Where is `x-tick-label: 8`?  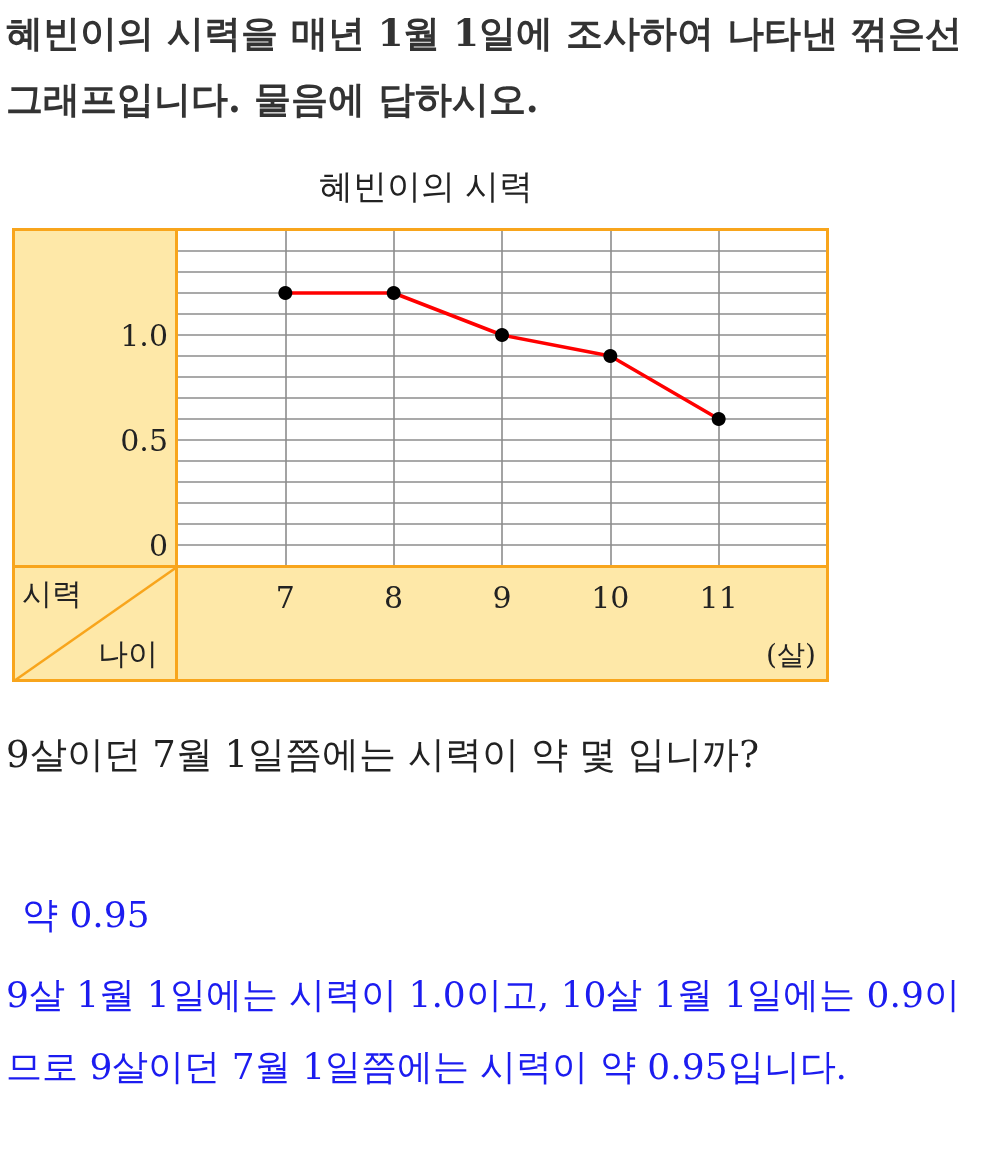
x-tick-label: 8 is located at coordinates (394, 597).